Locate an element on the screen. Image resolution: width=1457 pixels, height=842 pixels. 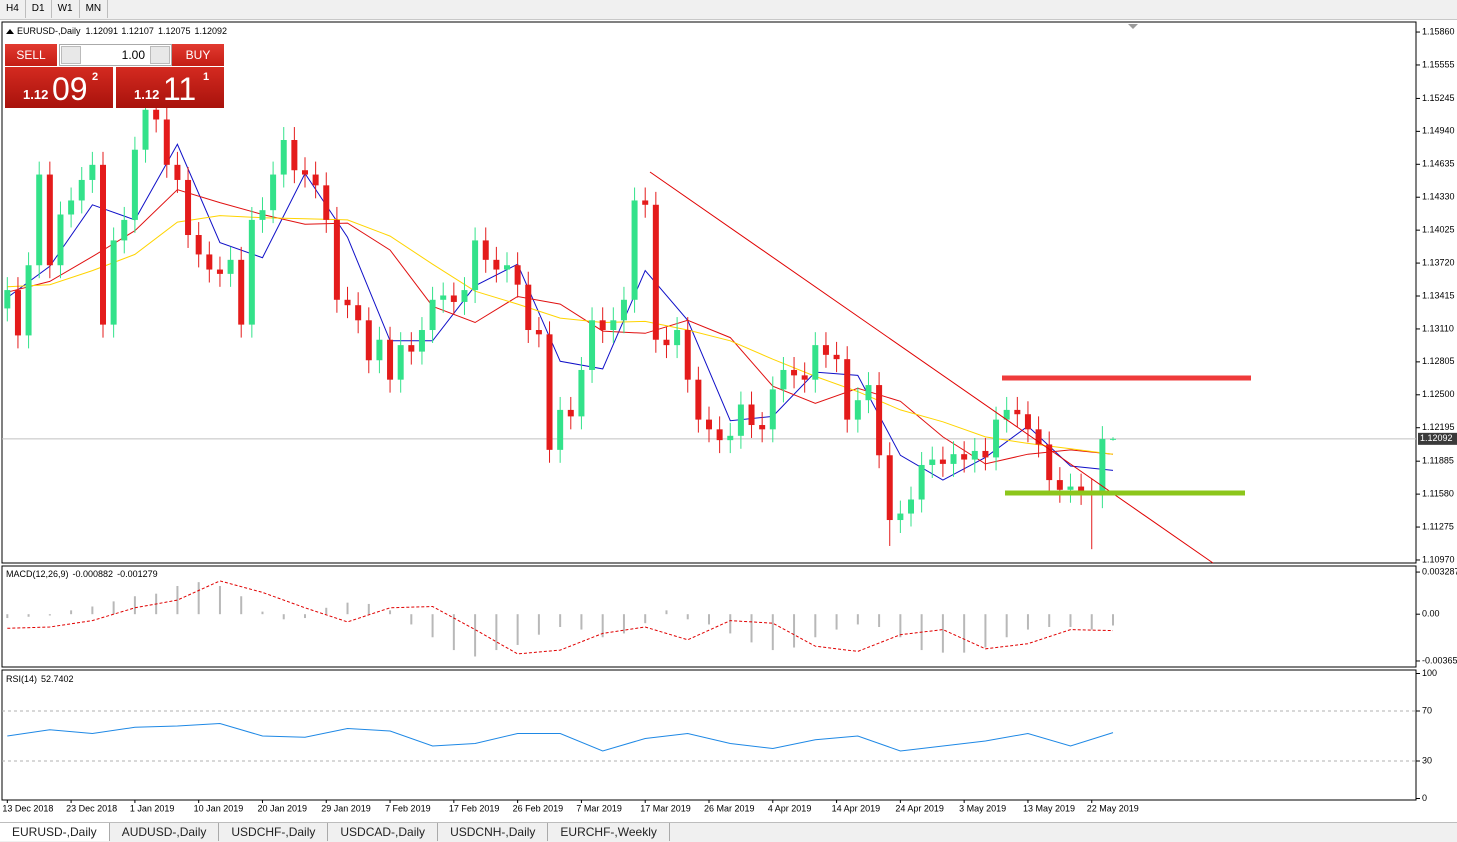
y-tick-label: 1.12195 is located at coordinates (1438, 427).